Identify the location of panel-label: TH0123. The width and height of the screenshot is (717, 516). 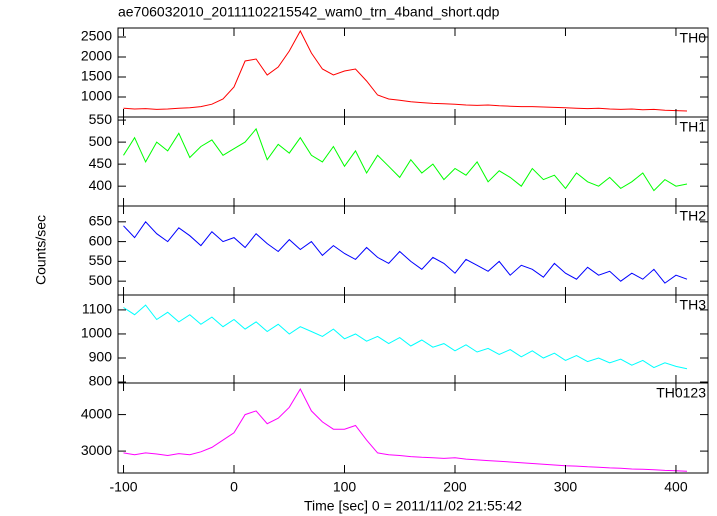
(681, 393).